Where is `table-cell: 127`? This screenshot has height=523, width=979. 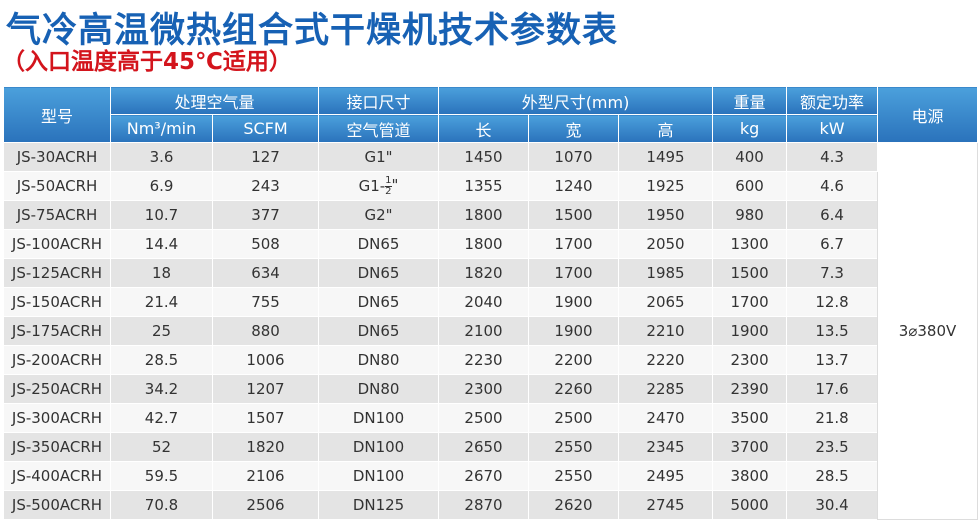
table-cell: 127 is located at coordinates (265, 157).